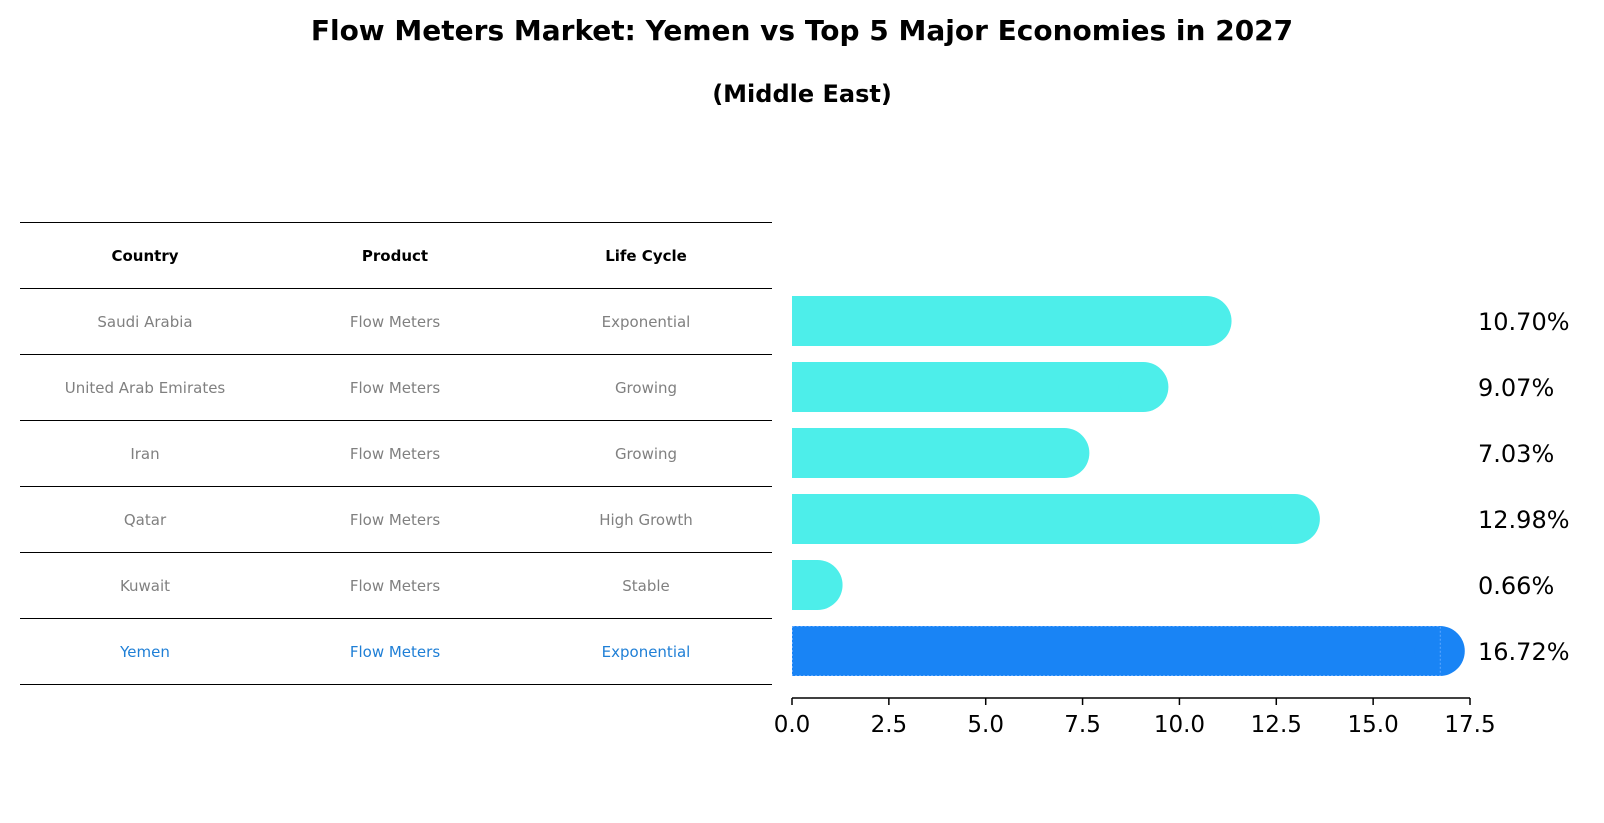 This screenshot has height=823, width=1604. Describe the element at coordinates (1469, 725) in the screenshot. I see `x-tick-label: 17.5` at that location.